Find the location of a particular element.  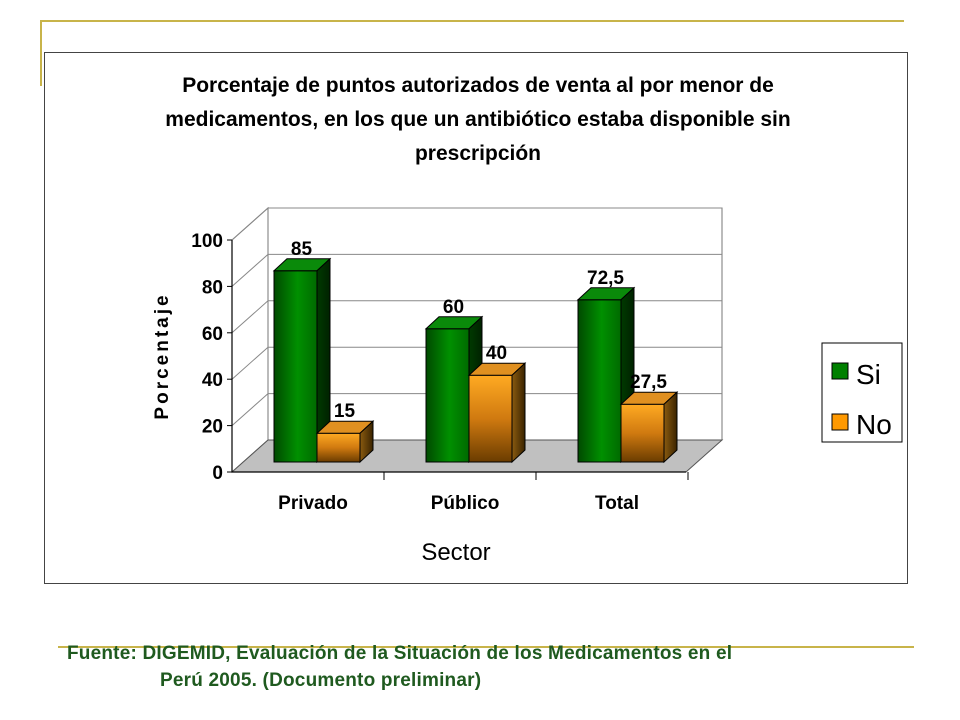

y-tick-label: 0 is located at coordinates (217, 473).